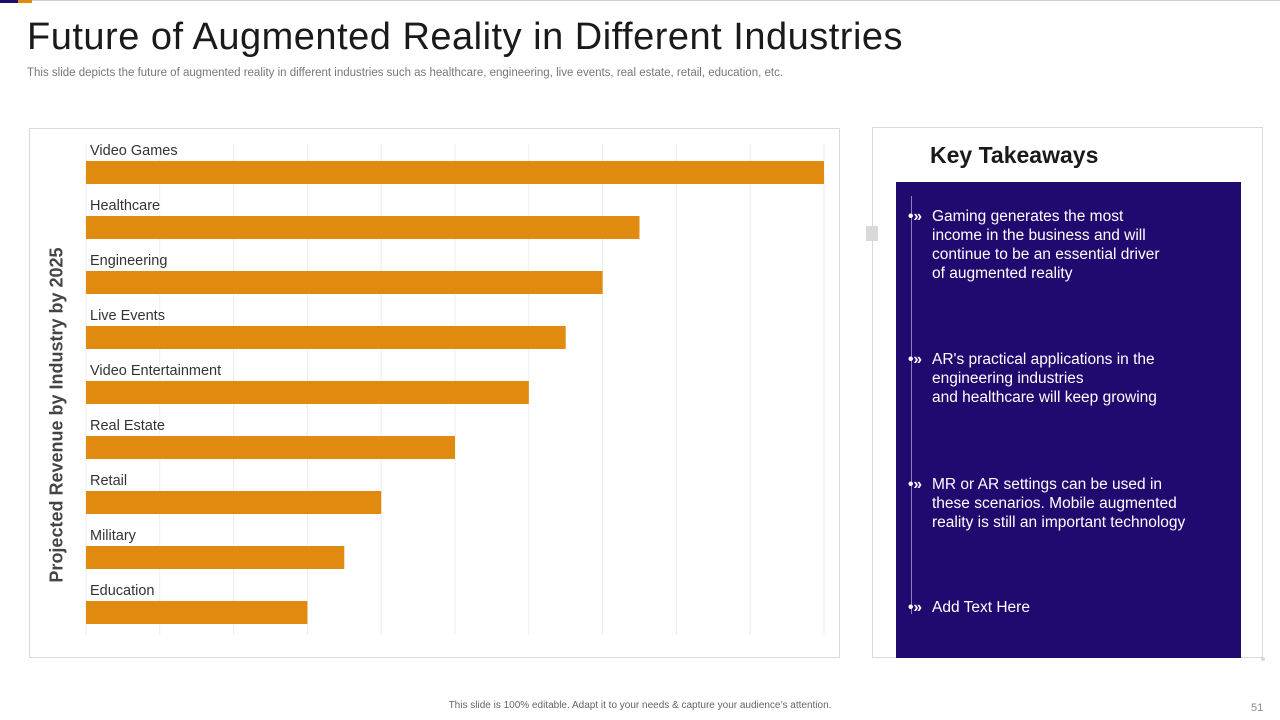  I want to click on takeaways-title: Key Takeaways, so click(1014, 155).